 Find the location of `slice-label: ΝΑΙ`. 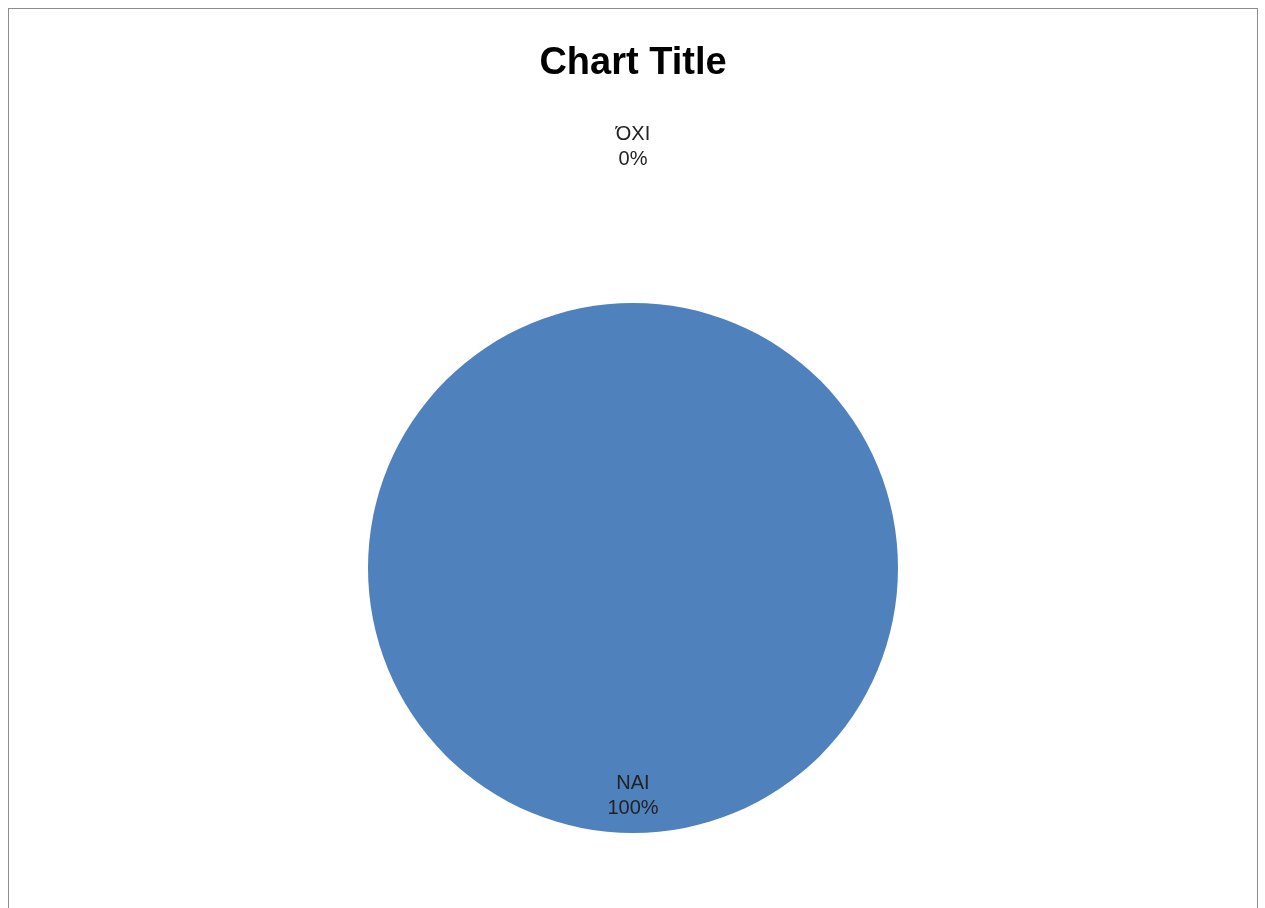

slice-label: ΝΑΙ is located at coordinates (633, 782).